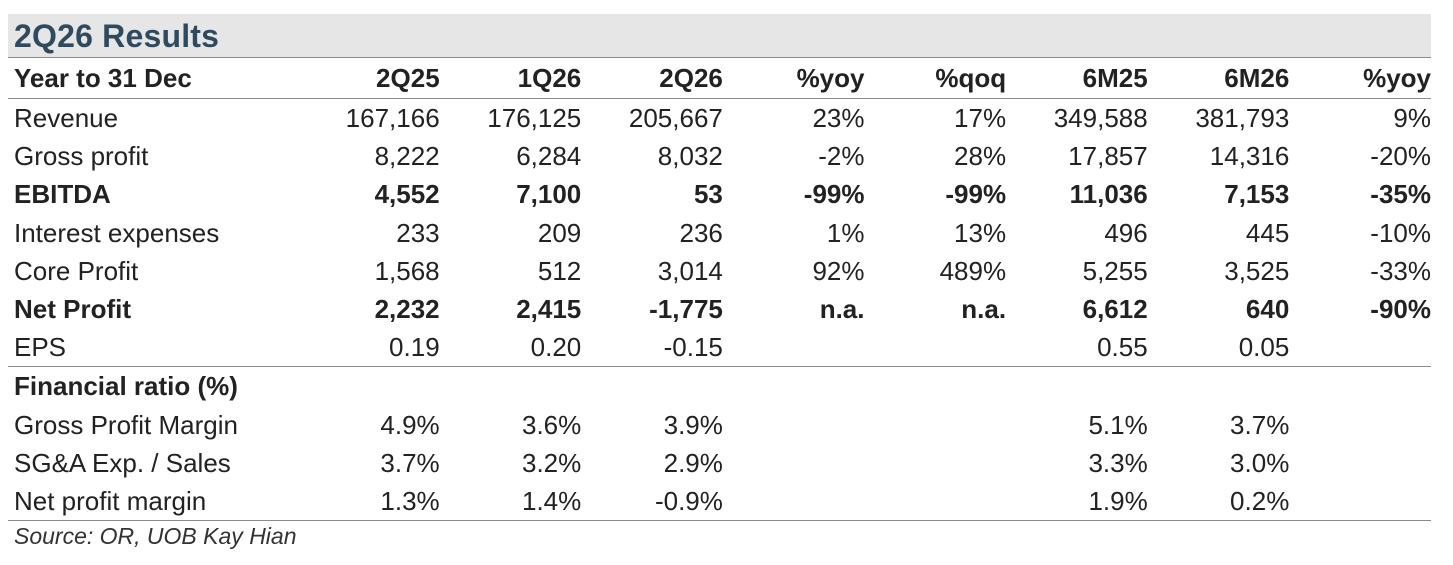  I want to click on table-cell: 209, so click(559, 232).